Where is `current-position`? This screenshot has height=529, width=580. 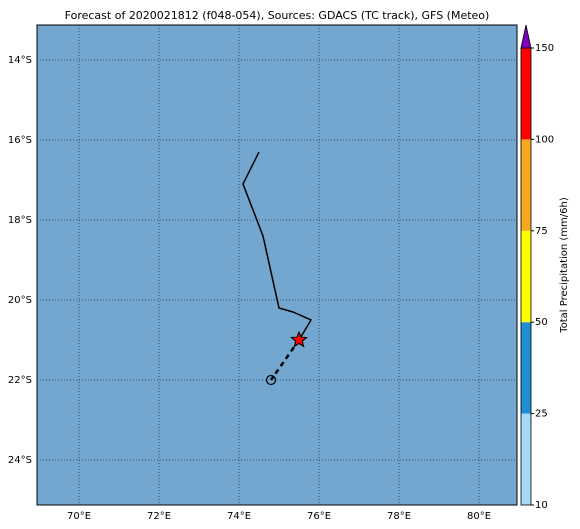 current-position is located at coordinates (299, 339).